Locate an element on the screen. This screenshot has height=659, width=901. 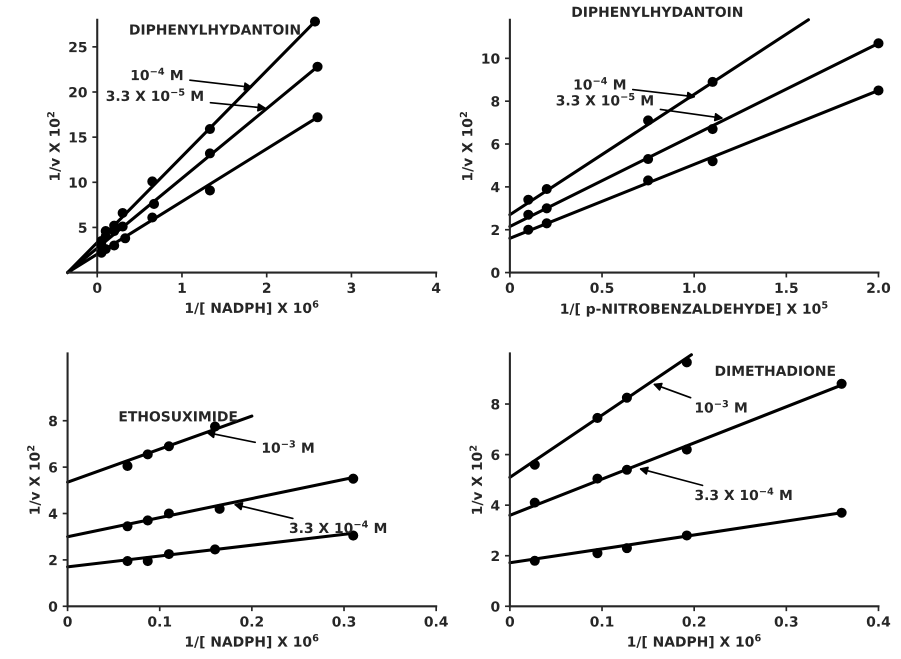
y-tick-label: 15 is located at coordinates (78, 137).